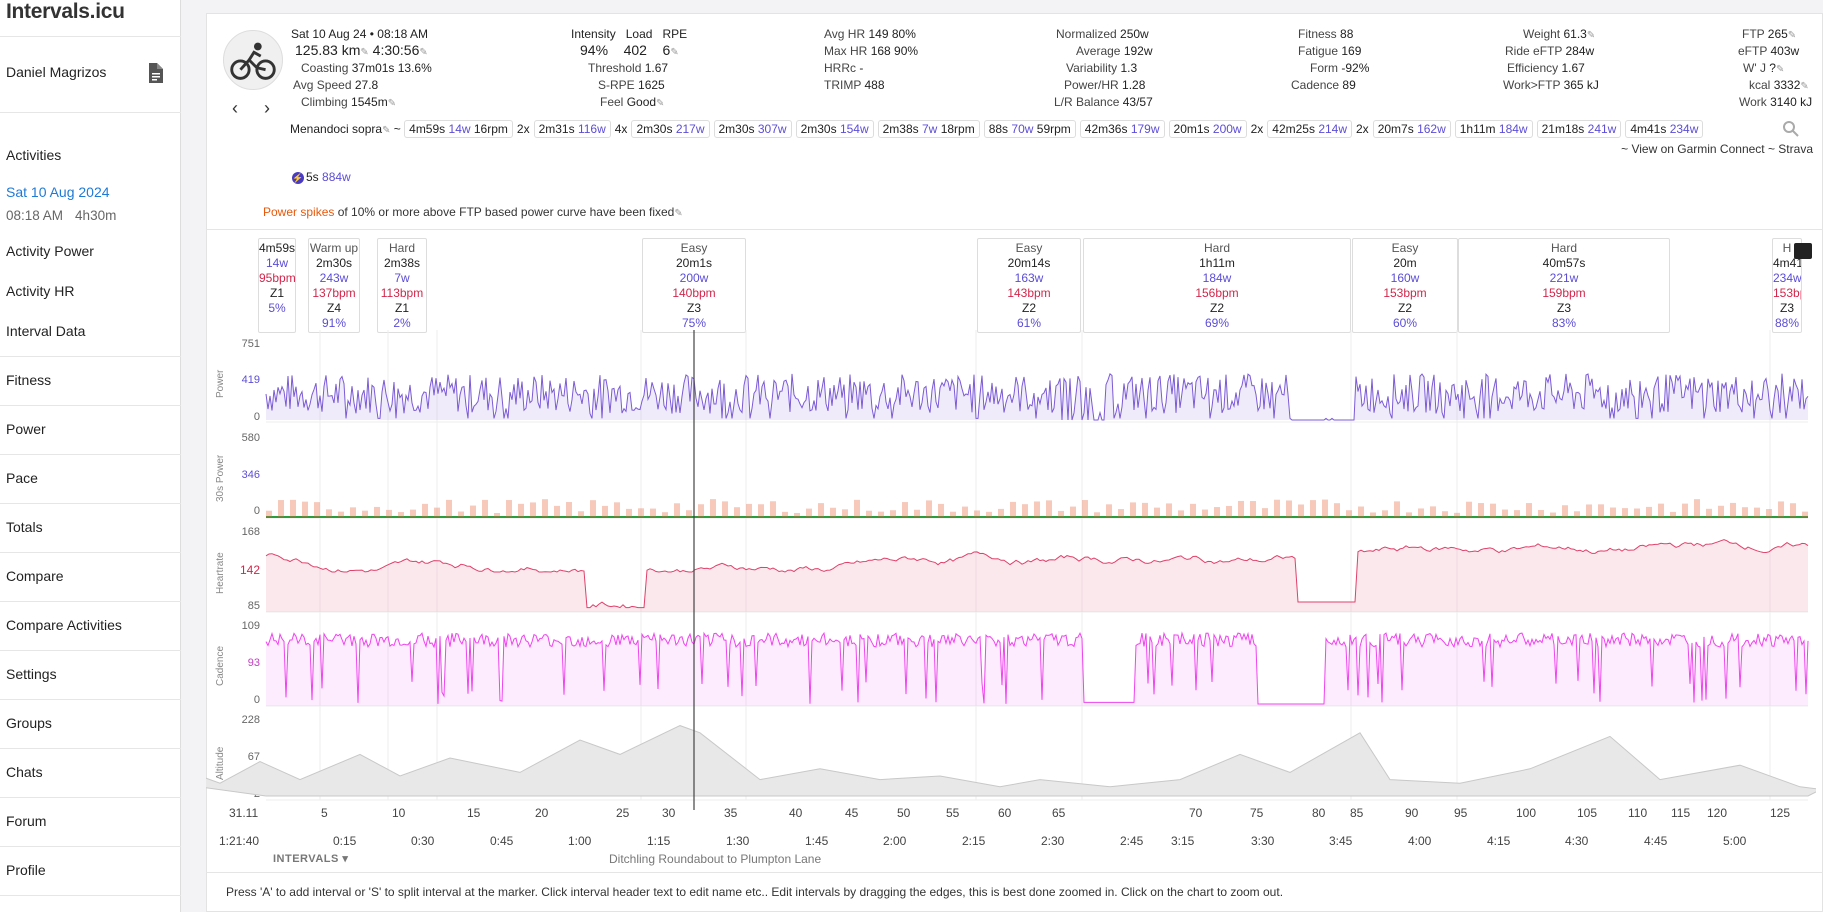  I want to click on time-tick: 0:15, so click(345, 841).